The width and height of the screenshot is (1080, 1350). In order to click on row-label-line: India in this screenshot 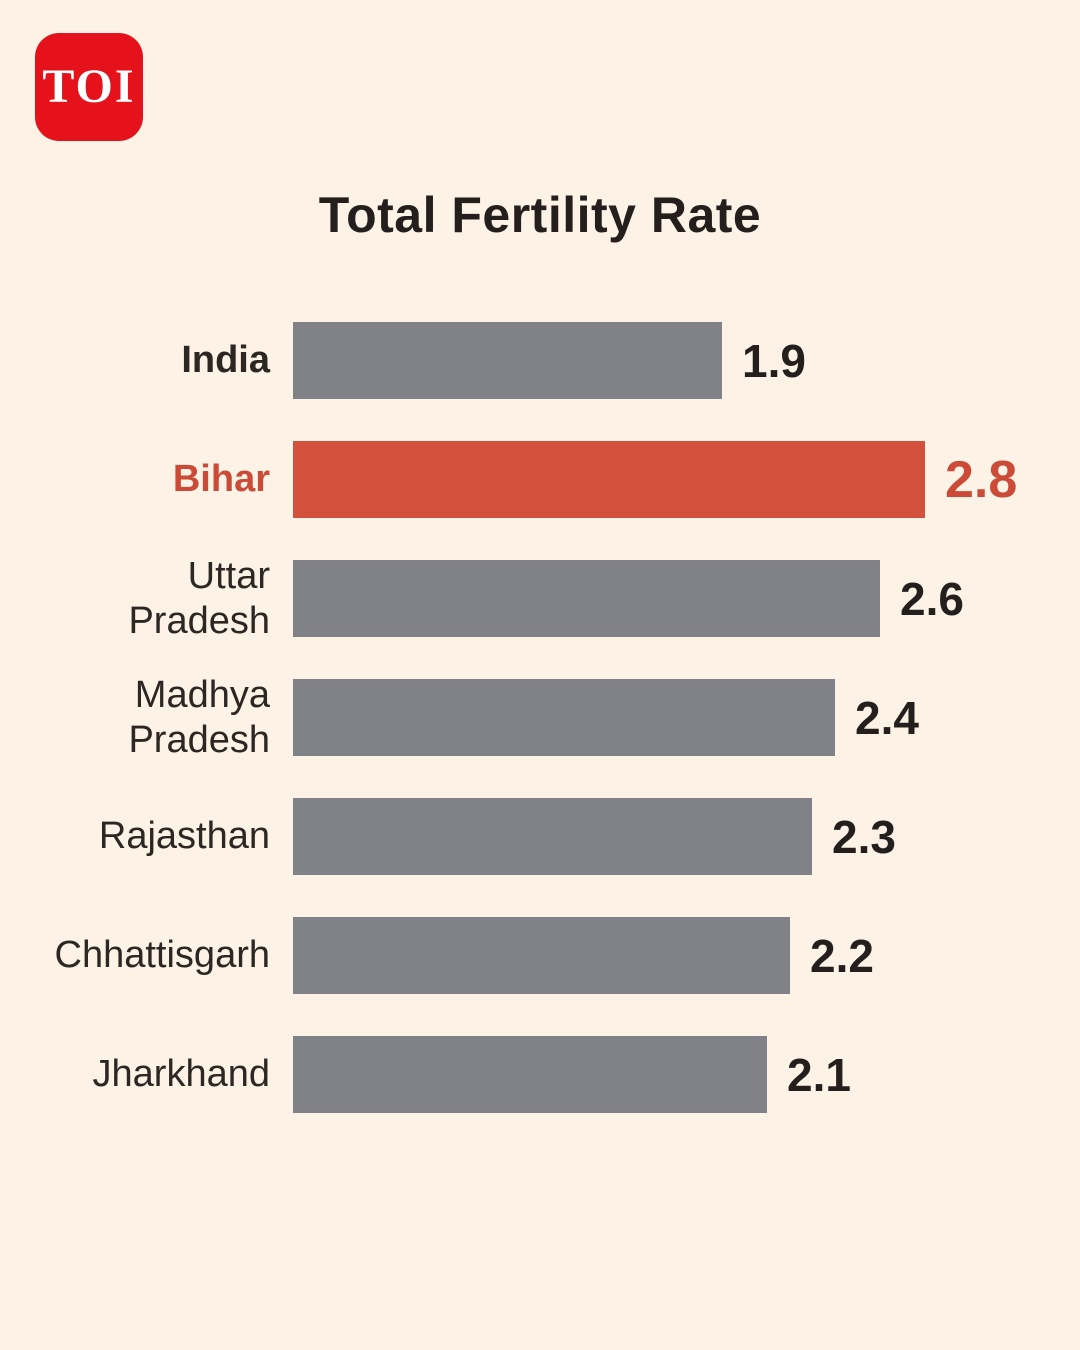, I will do `click(225, 360)`.